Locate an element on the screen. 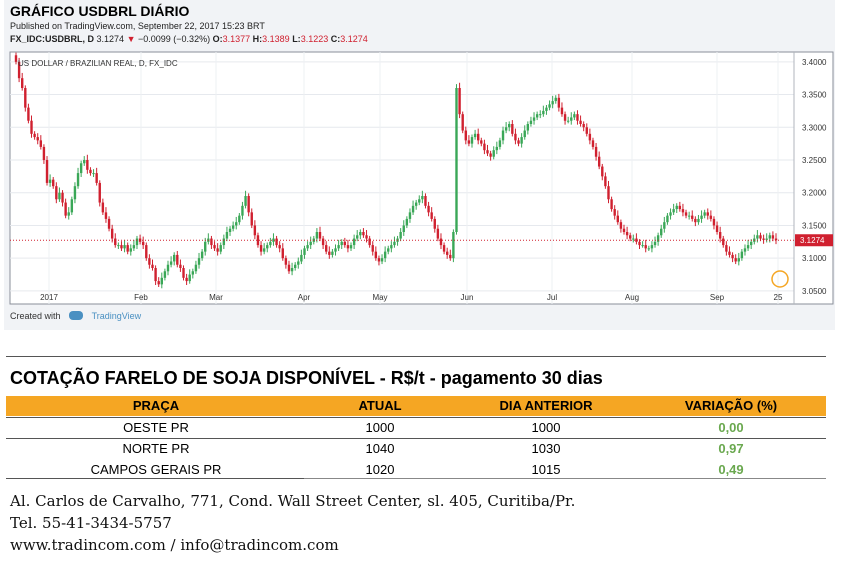  cell-variacao: 0,97 is located at coordinates (731, 448).